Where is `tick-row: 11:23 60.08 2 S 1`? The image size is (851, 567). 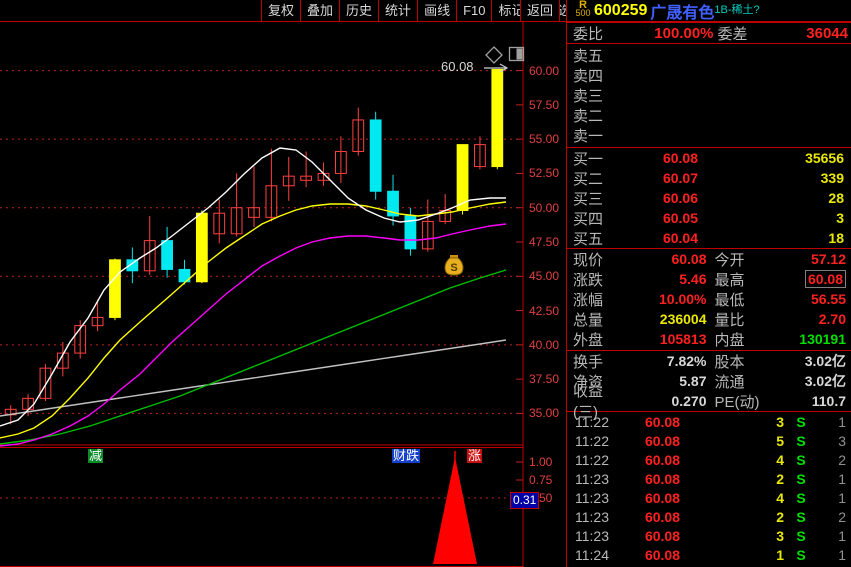 tick-row: 11:23 60.08 2 S 1 is located at coordinates (709, 478).